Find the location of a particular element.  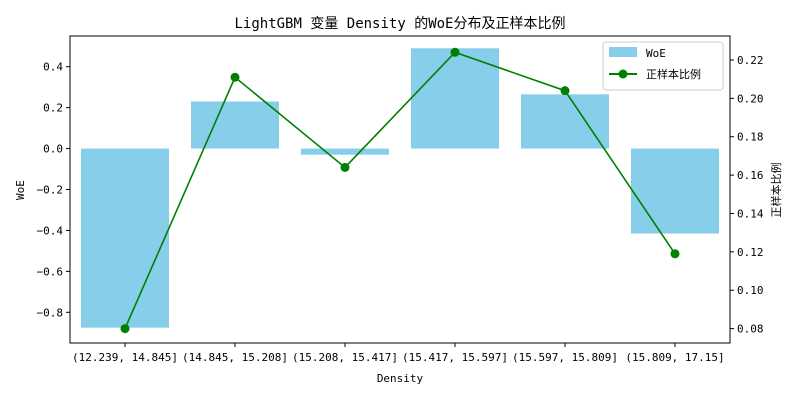

y2-axis-label: 正样本比例 is located at coordinates (776, 190).